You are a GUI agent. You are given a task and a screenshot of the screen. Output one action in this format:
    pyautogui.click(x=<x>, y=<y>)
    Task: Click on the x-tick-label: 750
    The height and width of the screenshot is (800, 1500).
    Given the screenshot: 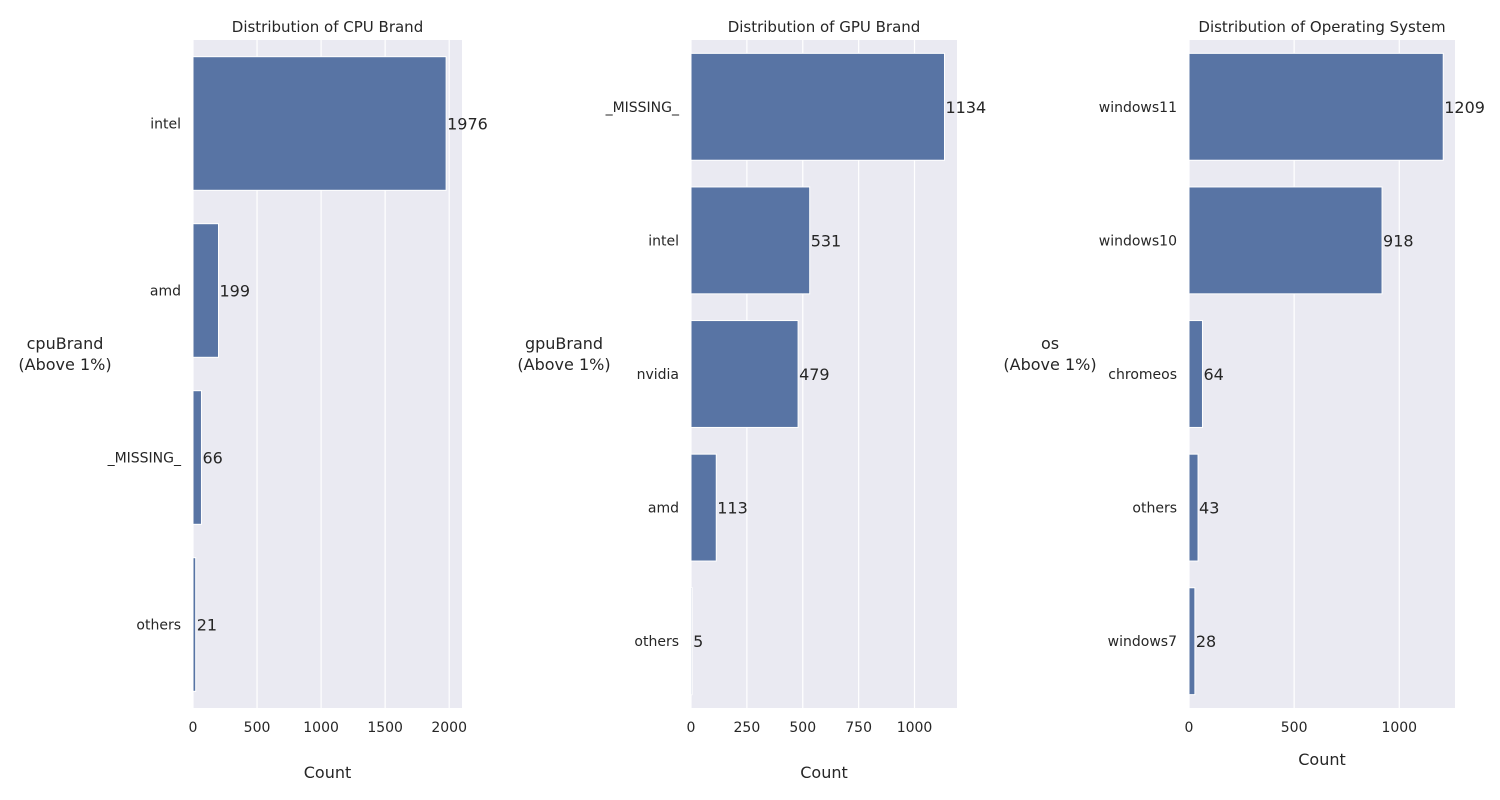 What is the action you would take?
    pyautogui.click(x=858, y=728)
    